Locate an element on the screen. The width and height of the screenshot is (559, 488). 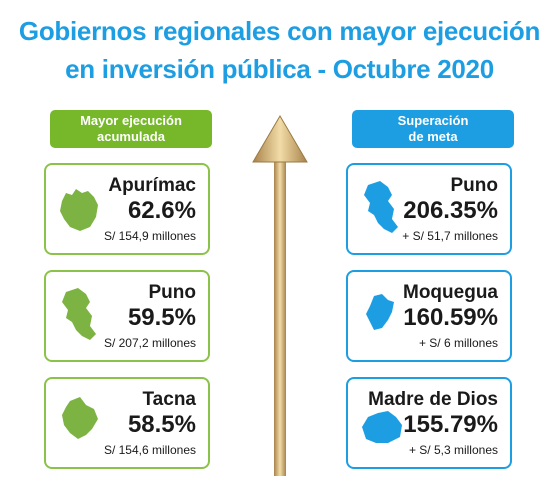
page-title-line-1: Gobiernos regionales con mayor ejecución is located at coordinates (279, 31).